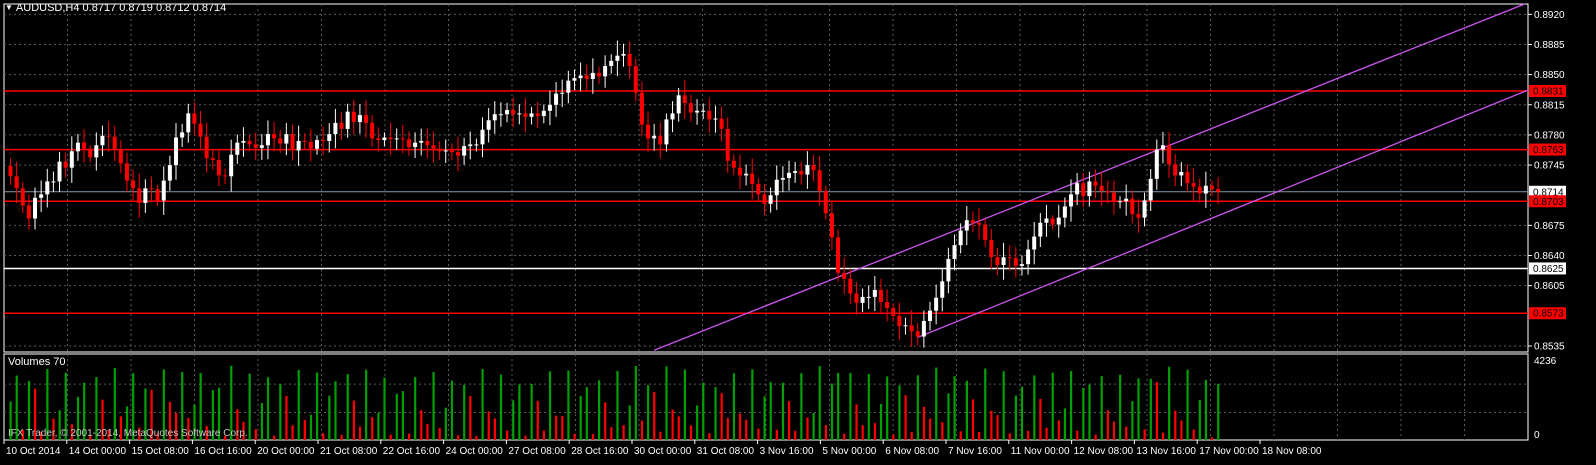 This screenshot has width=1596, height=465. What do you see at coordinates (349, 451) in the screenshot?
I see `x-tick-label: 21 Oct 08:00` at bounding box center [349, 451].